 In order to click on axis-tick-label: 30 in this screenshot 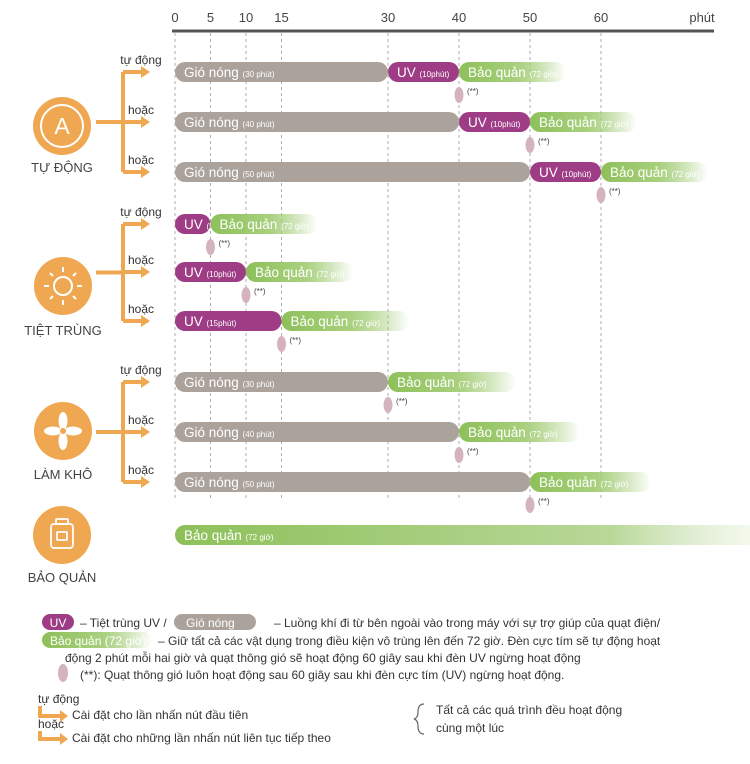, I will do `click(388, 17)`.